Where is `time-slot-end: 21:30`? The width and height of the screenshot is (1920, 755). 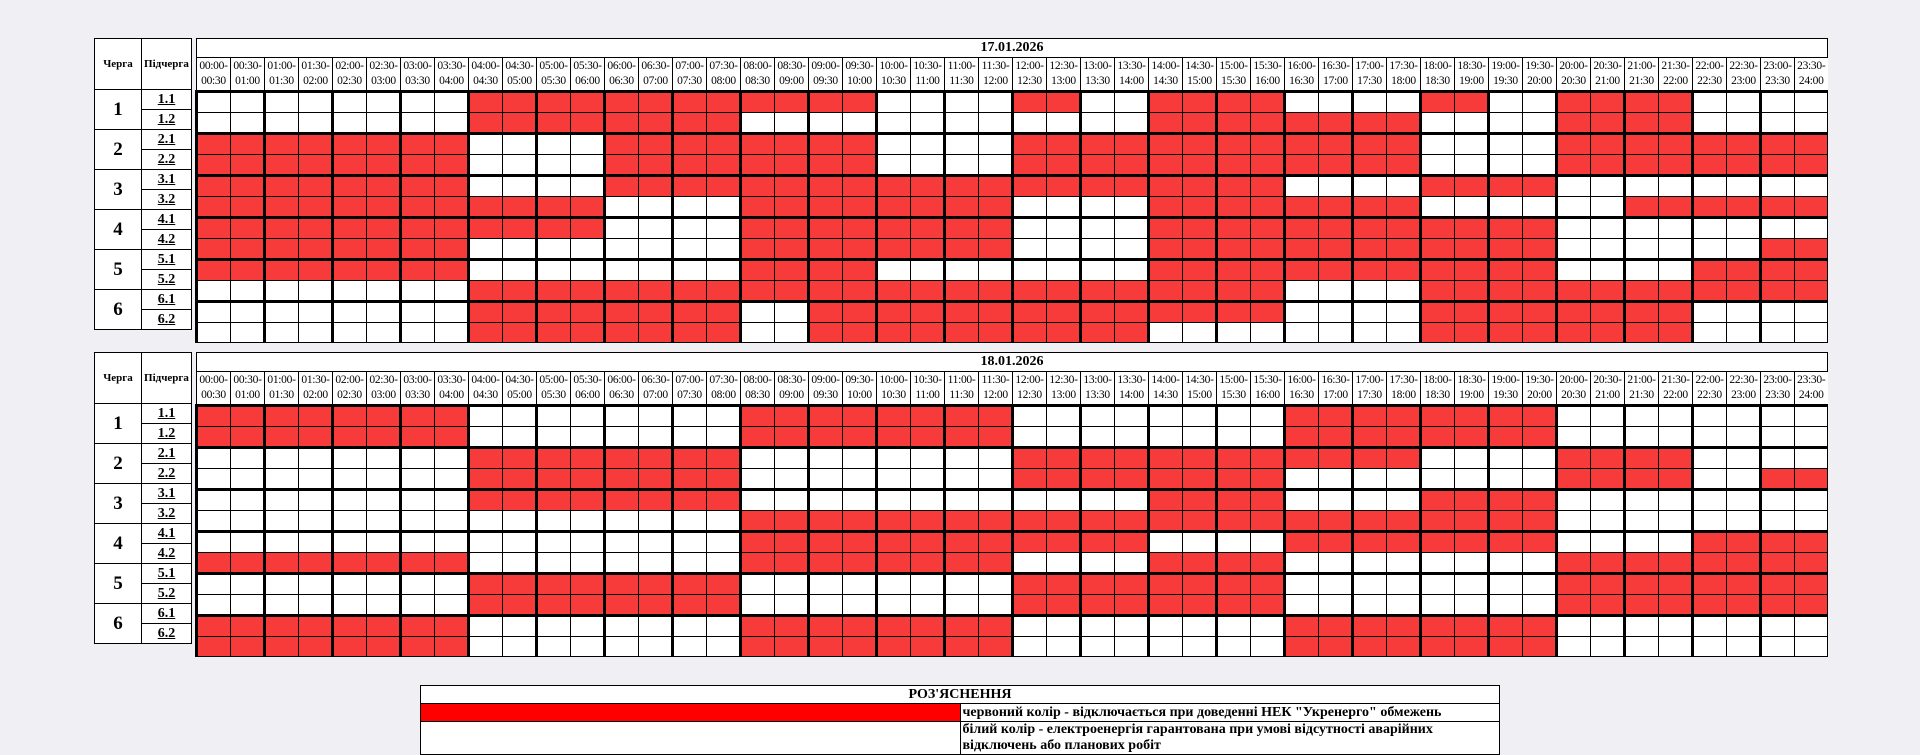
time-slot-end: 21:30 is located at coordinates (1641, 395).